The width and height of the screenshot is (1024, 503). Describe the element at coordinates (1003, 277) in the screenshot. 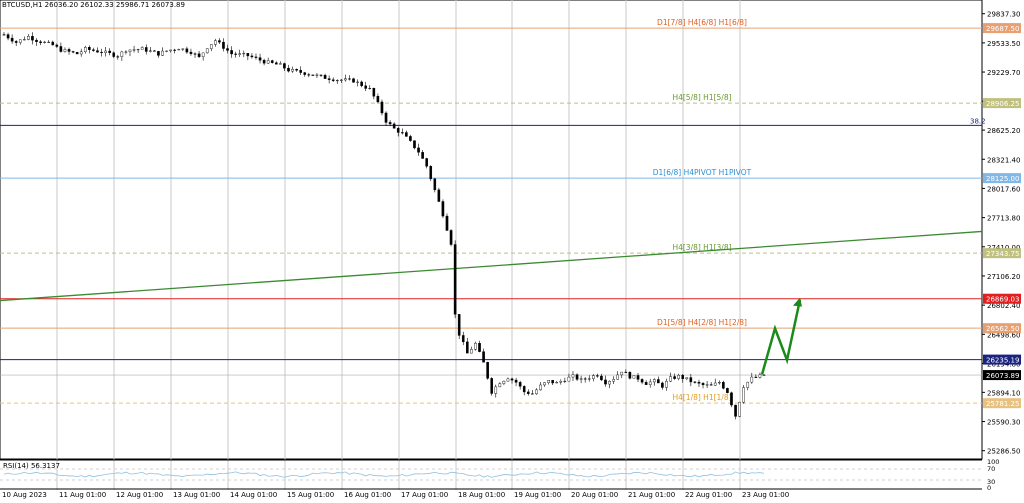

I see `y-tick-label: 27106.20` at that location.